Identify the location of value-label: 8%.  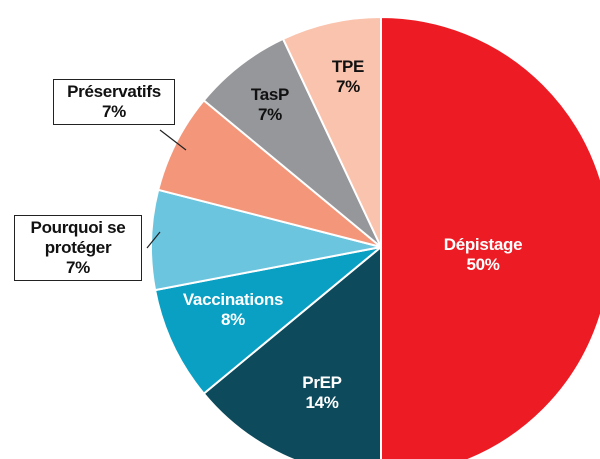
(233, 319).